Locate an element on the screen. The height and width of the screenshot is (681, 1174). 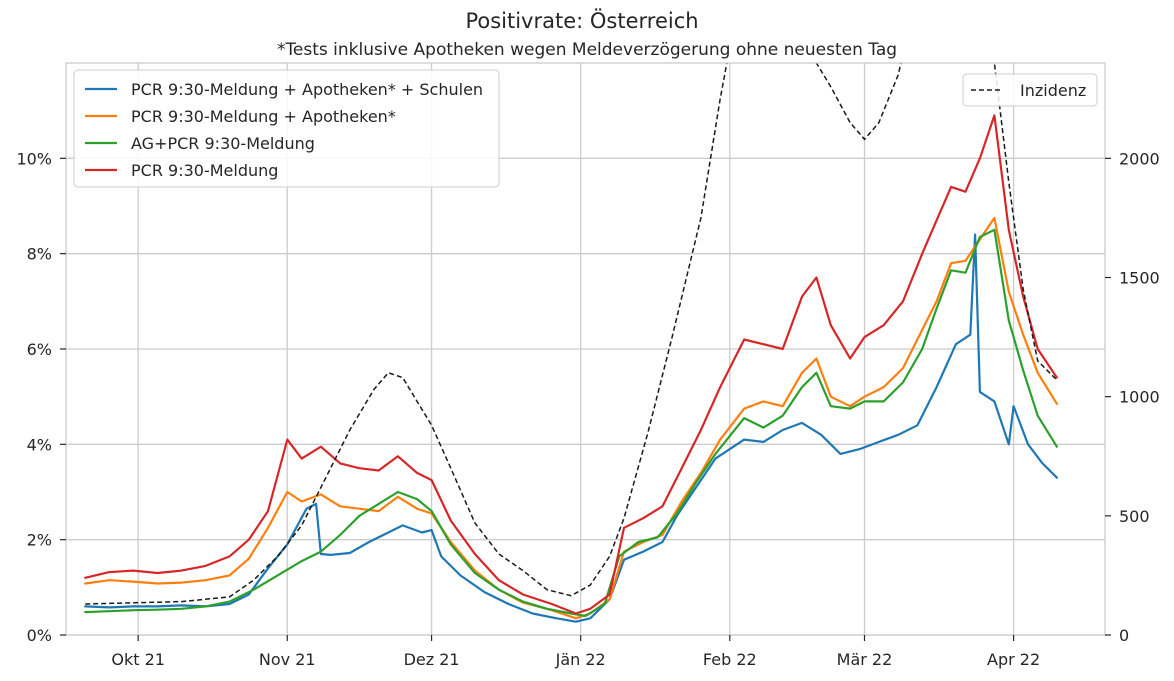
legend-label: PCR 9:30-Meldung is located at coordinates (204, 170).